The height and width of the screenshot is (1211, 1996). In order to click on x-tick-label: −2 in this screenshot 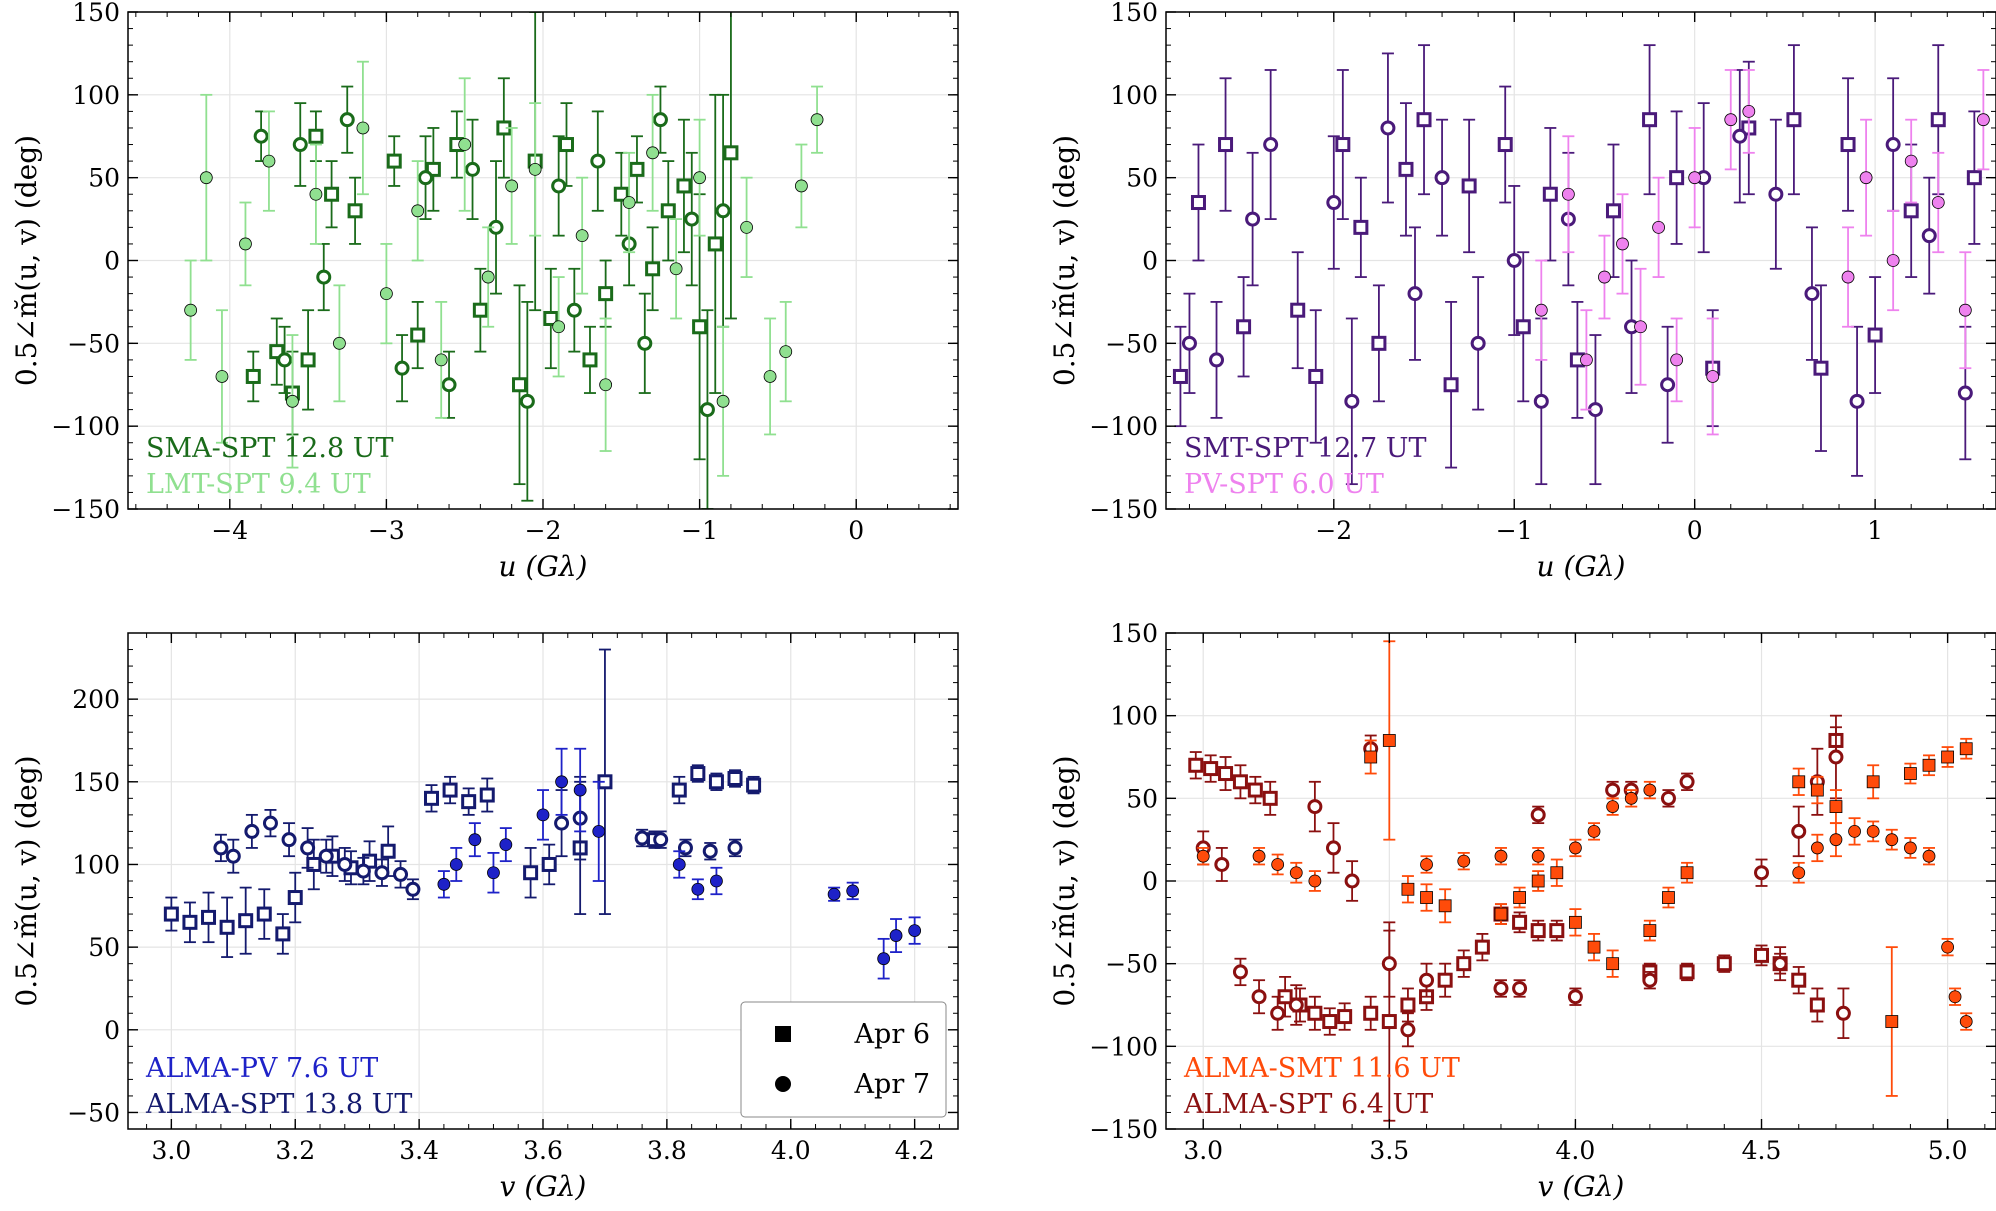, I will do `click(1333, 530)`.